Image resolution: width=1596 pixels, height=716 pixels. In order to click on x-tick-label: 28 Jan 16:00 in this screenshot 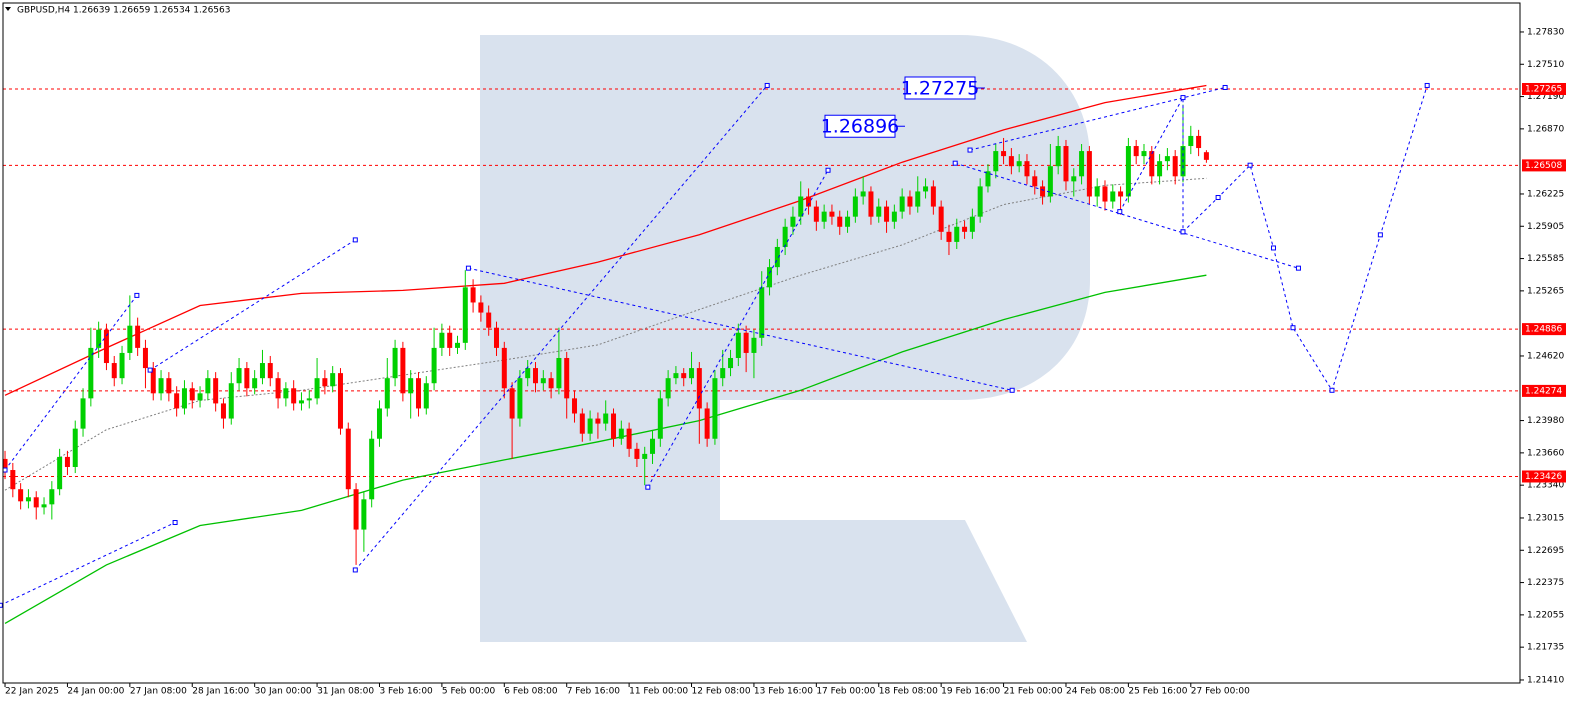, I will do `click(220, 692)`.